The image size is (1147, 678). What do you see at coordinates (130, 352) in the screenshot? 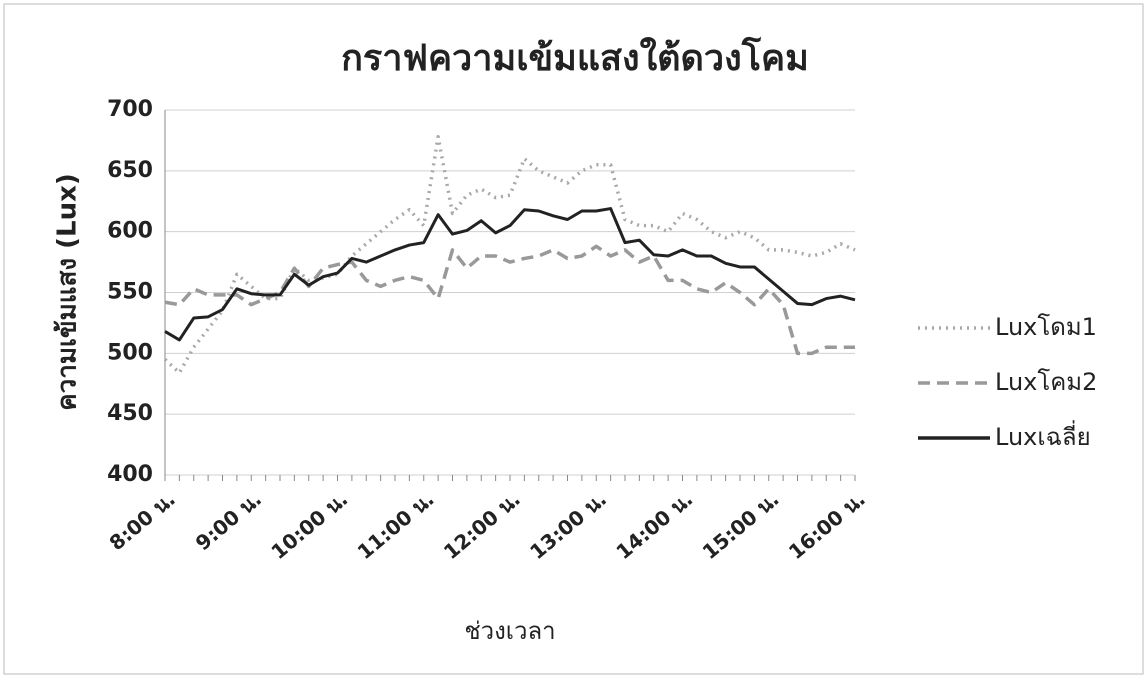
I see `y-tick-label: 500` at bounding box center [130, 352].